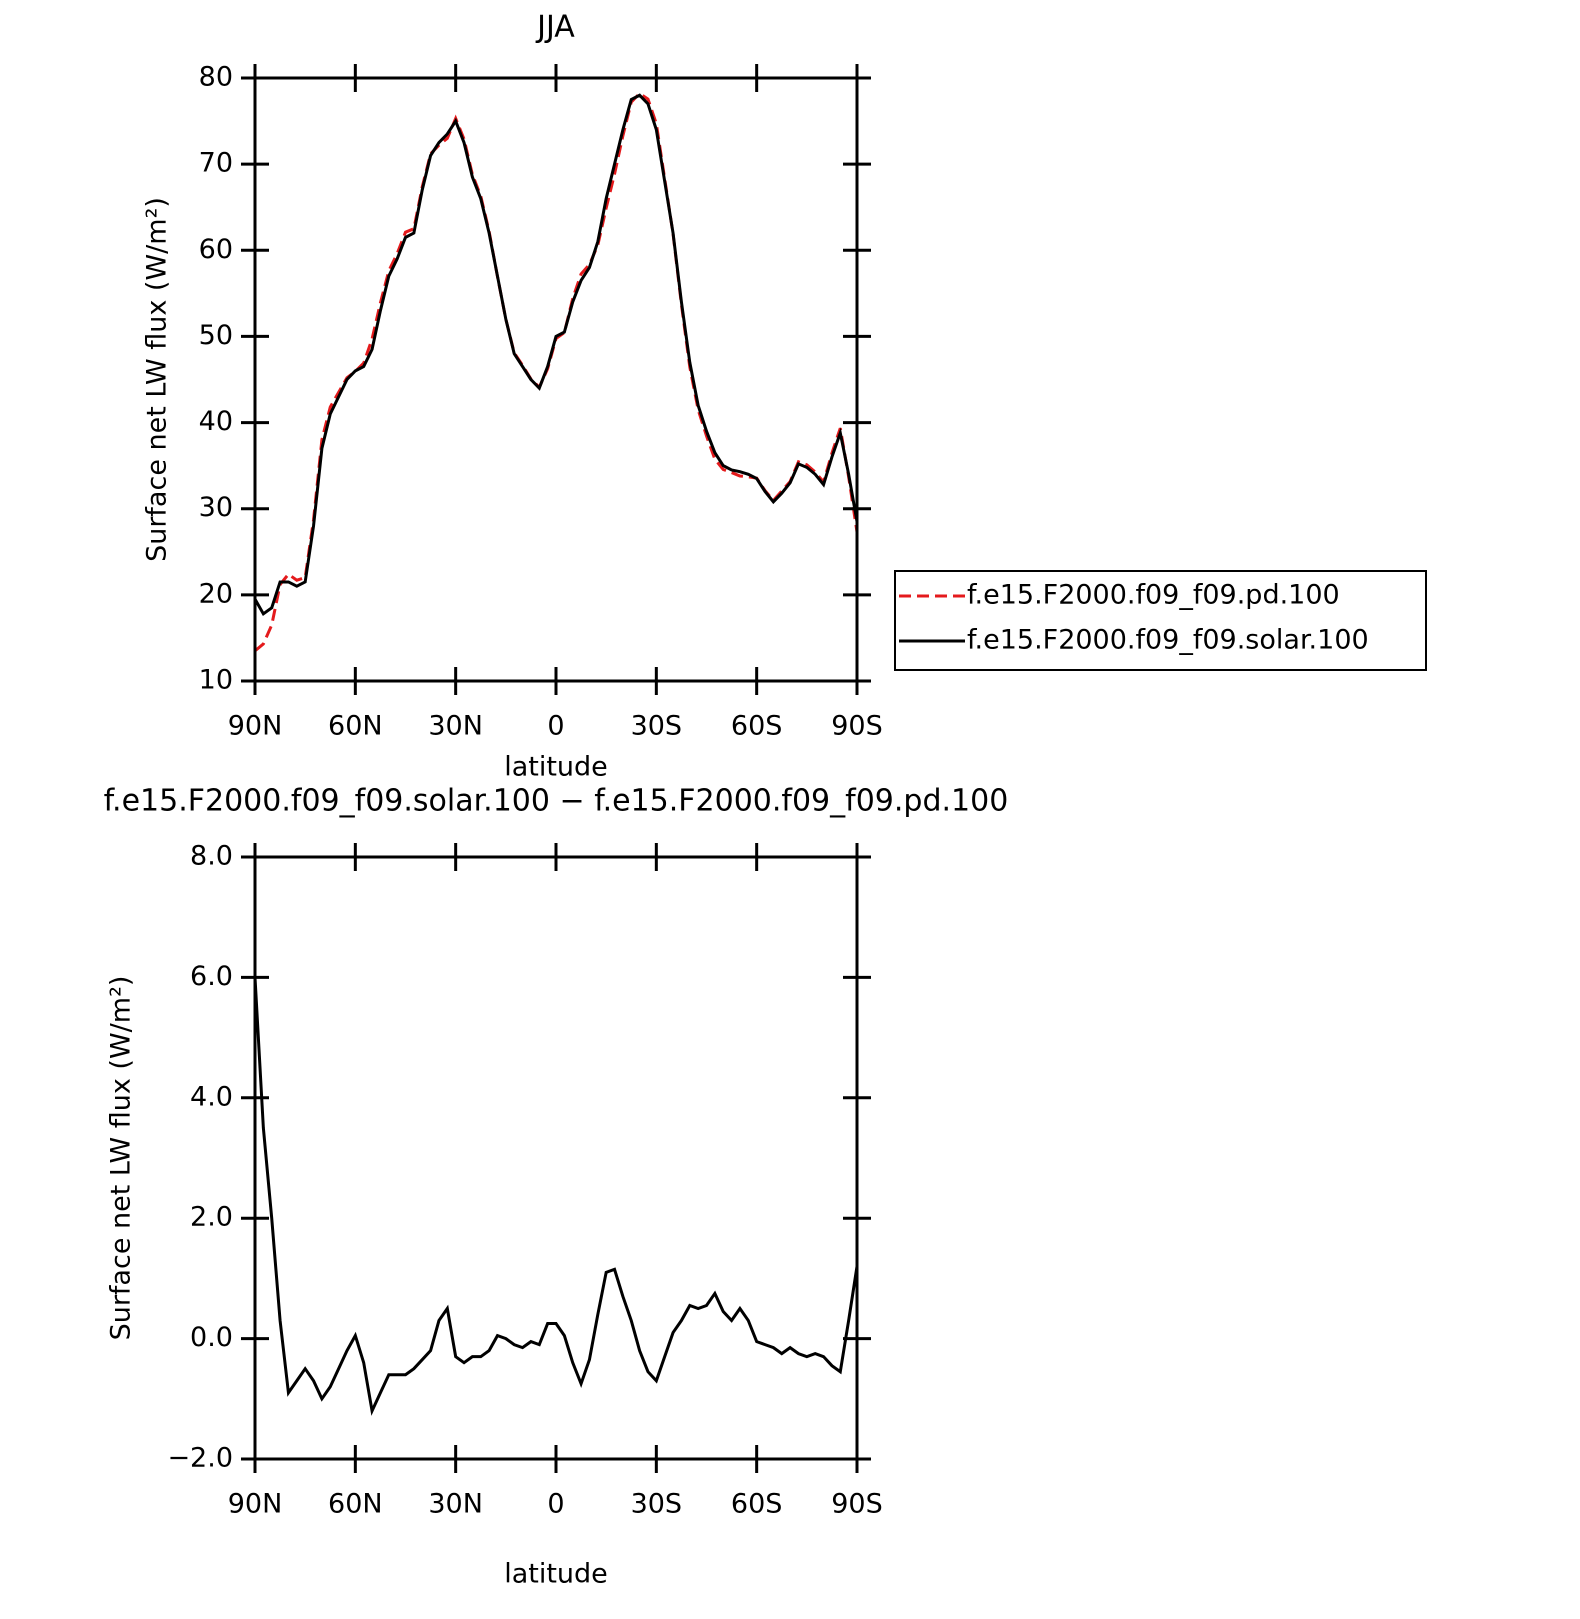 Image resolution: width=1580 pixels, height=1619 pixels. Describe the element at coordinates (216, 680) in the screenshot. I see `y-tick-label: 10` at that location.